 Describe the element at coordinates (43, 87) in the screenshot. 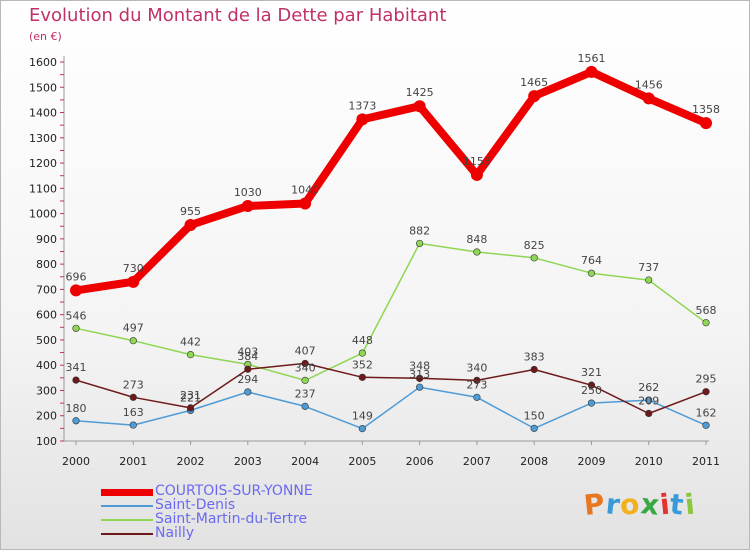

I see `y-tick-label: 1500` at that location.